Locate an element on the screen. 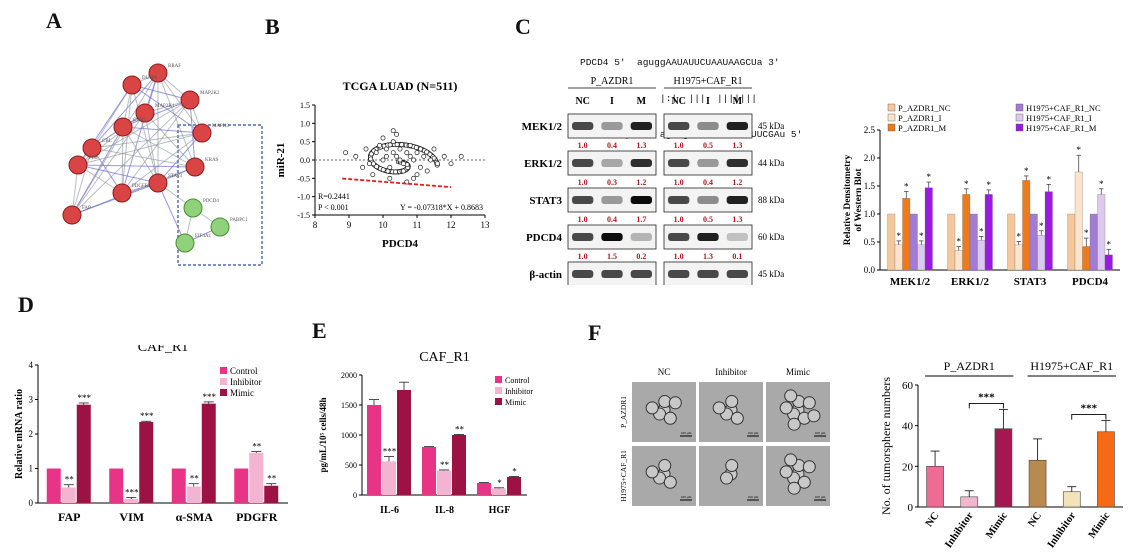 The width and height of the screenshot is (1131, 557). network-node-label: MAP2K1 is located at coordinates (165, 106).